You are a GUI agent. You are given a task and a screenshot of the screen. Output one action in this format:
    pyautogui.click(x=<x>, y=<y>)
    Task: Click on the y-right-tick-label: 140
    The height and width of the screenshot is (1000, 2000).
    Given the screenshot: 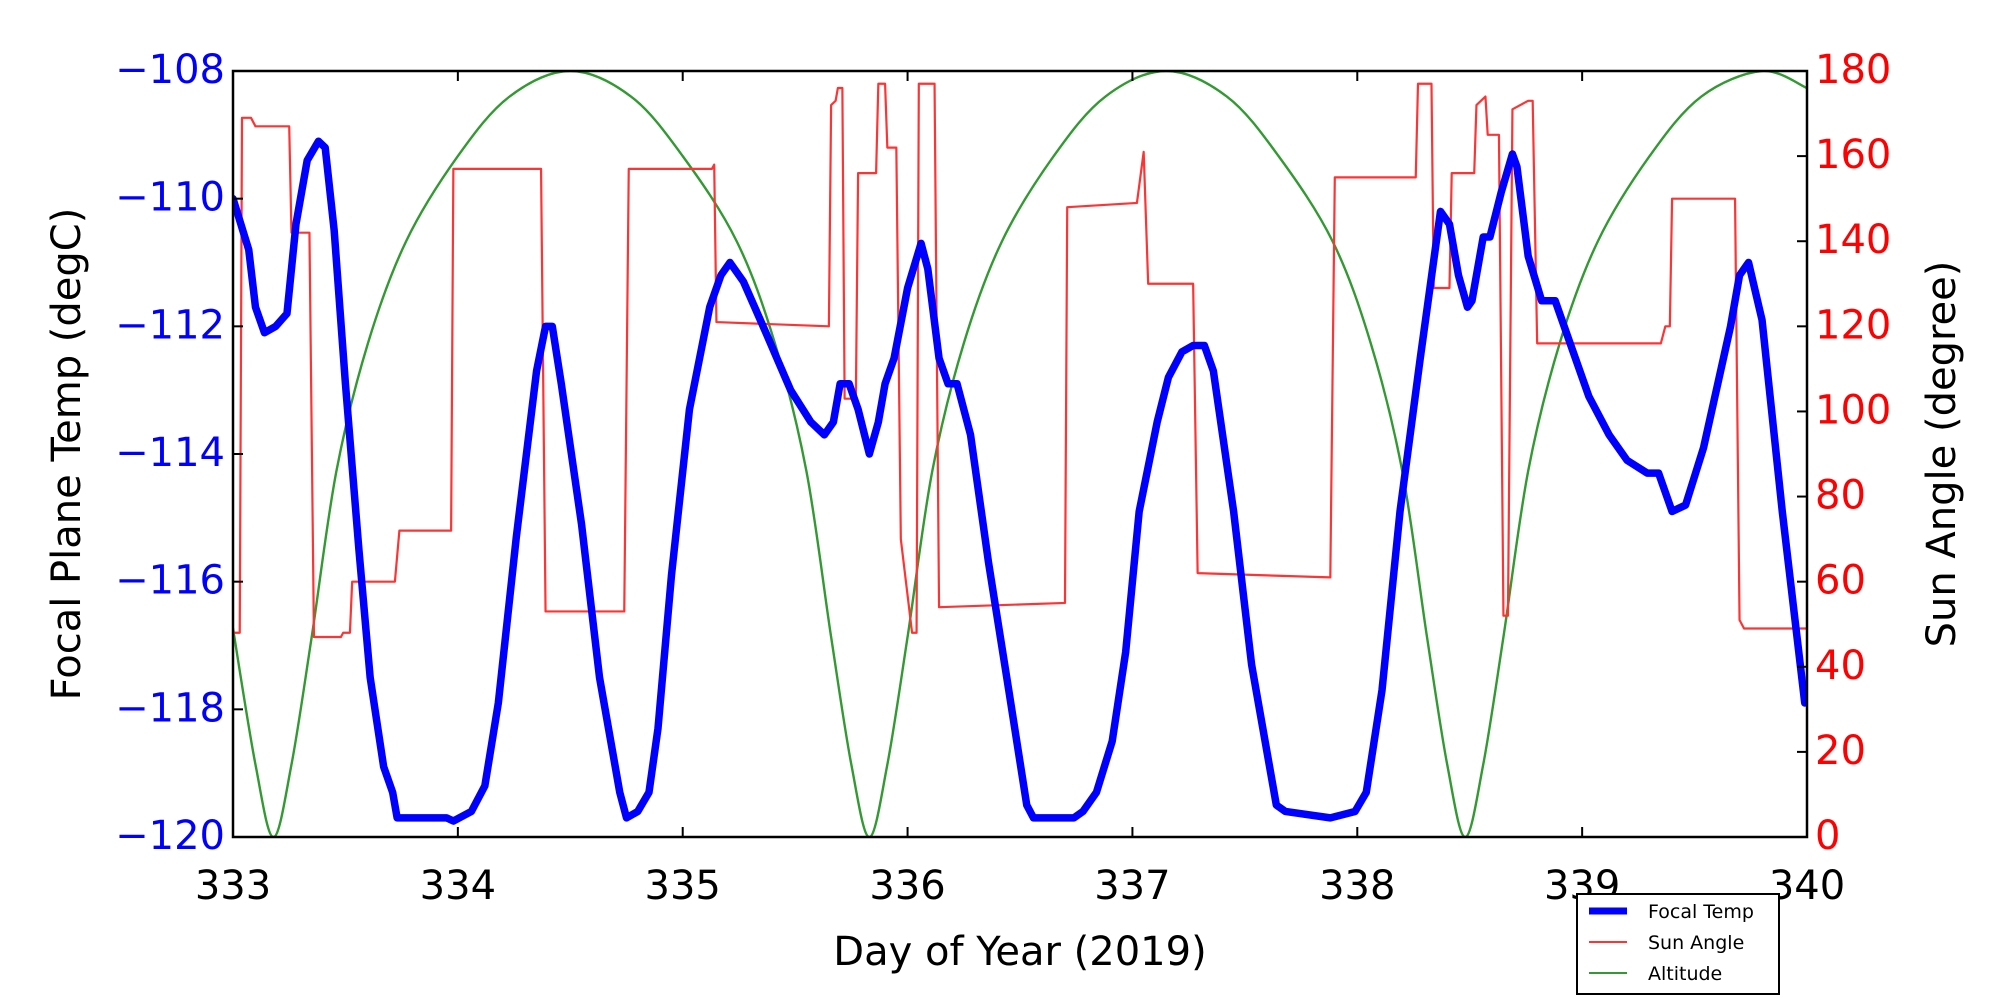 What is the action you would take?
    pyautogui.click(x=1853, y=240)
    